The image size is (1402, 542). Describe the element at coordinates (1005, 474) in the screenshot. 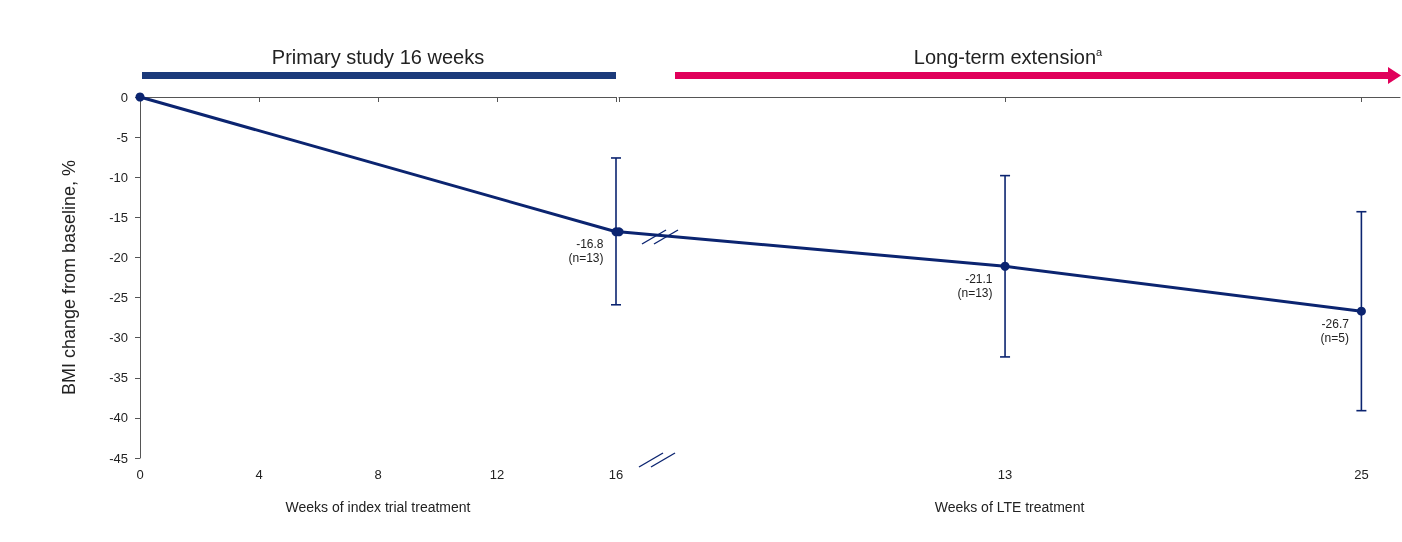

I see `x-tick-label: 13` at that location.